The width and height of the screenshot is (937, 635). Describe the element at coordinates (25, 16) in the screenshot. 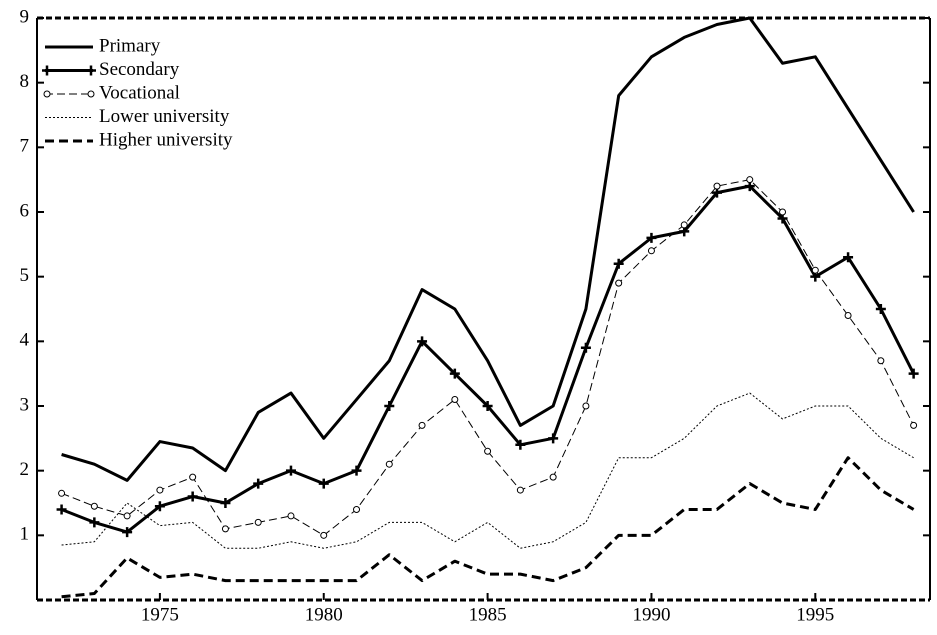

I see `y-tick-label: 9` at that location.